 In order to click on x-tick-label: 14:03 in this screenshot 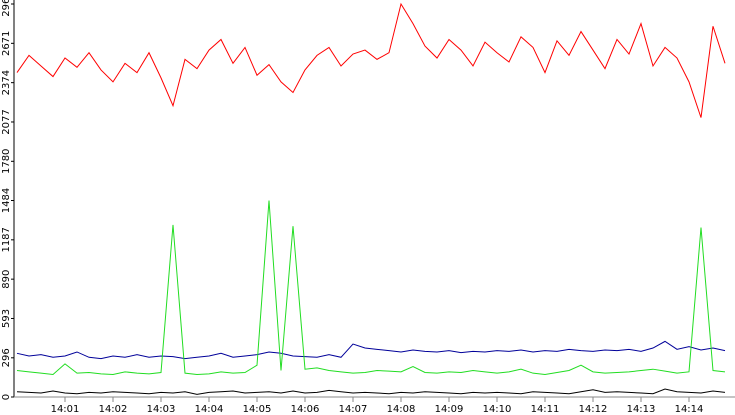, I will do `click(161, 409)`.